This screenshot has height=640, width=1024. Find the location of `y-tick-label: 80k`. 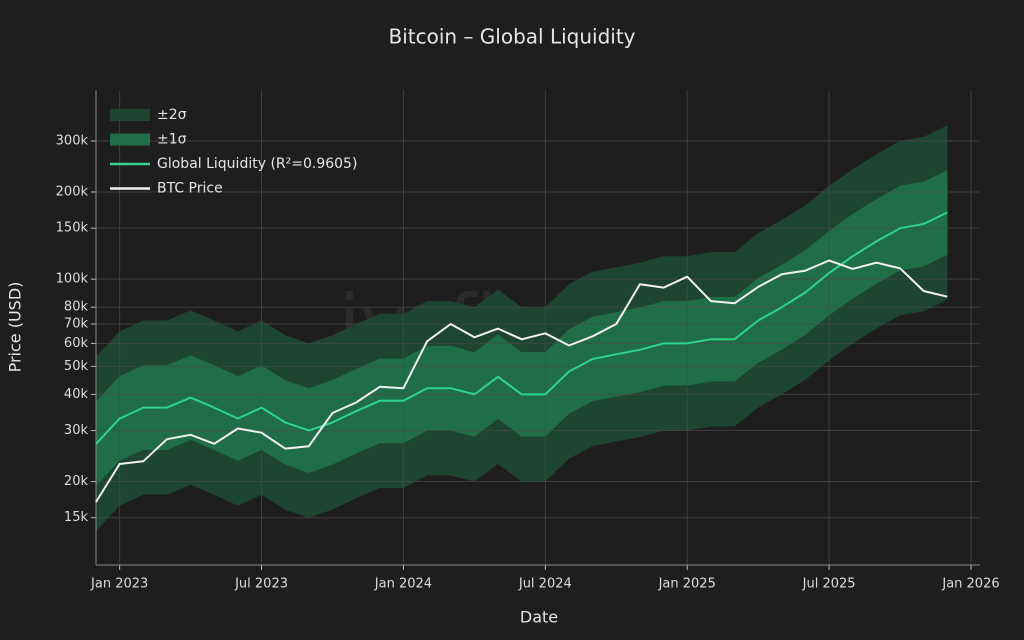

y-tick-label: 80k is located at coordinates (76, 307).